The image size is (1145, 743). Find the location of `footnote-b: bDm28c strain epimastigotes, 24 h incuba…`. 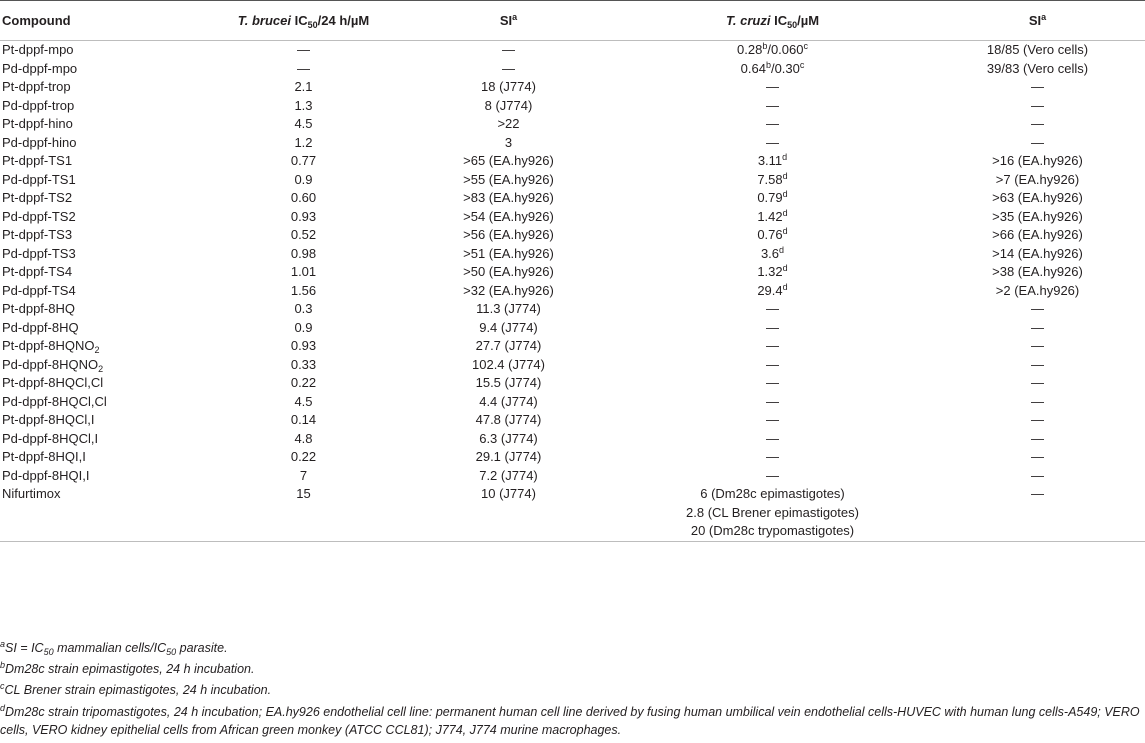

footnote-b: bDm28c strain epimastigotes, 24 h incuba… is located at coordinates (127, 668).